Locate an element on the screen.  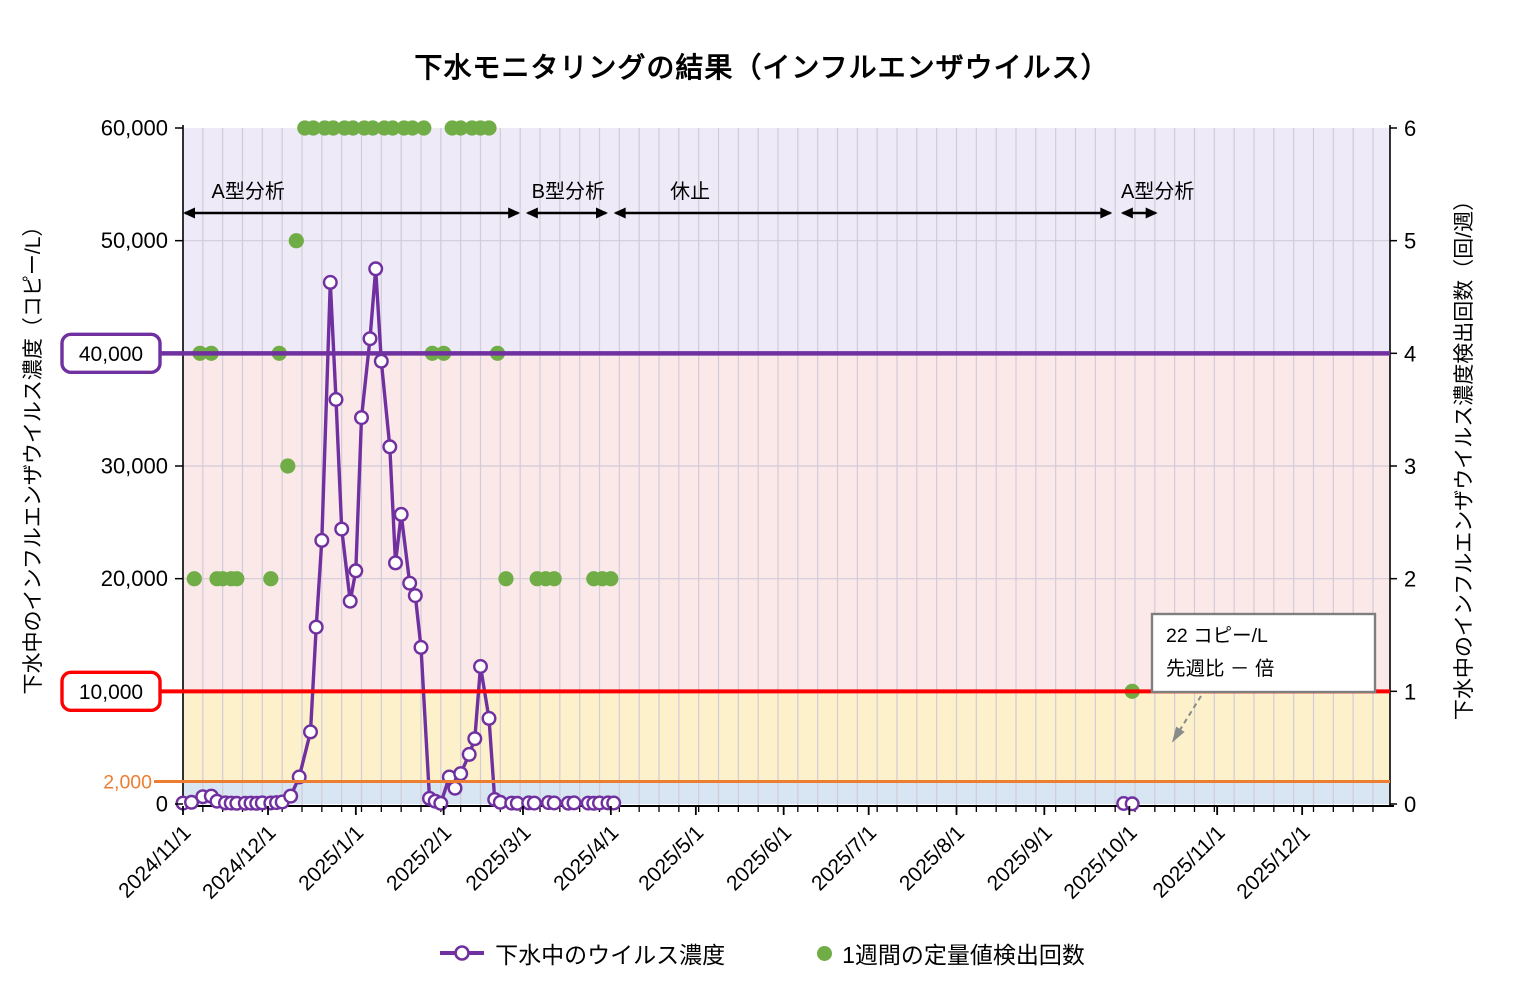
x-tick-label: 2025/6/1 is located at coordinates (759, 858).